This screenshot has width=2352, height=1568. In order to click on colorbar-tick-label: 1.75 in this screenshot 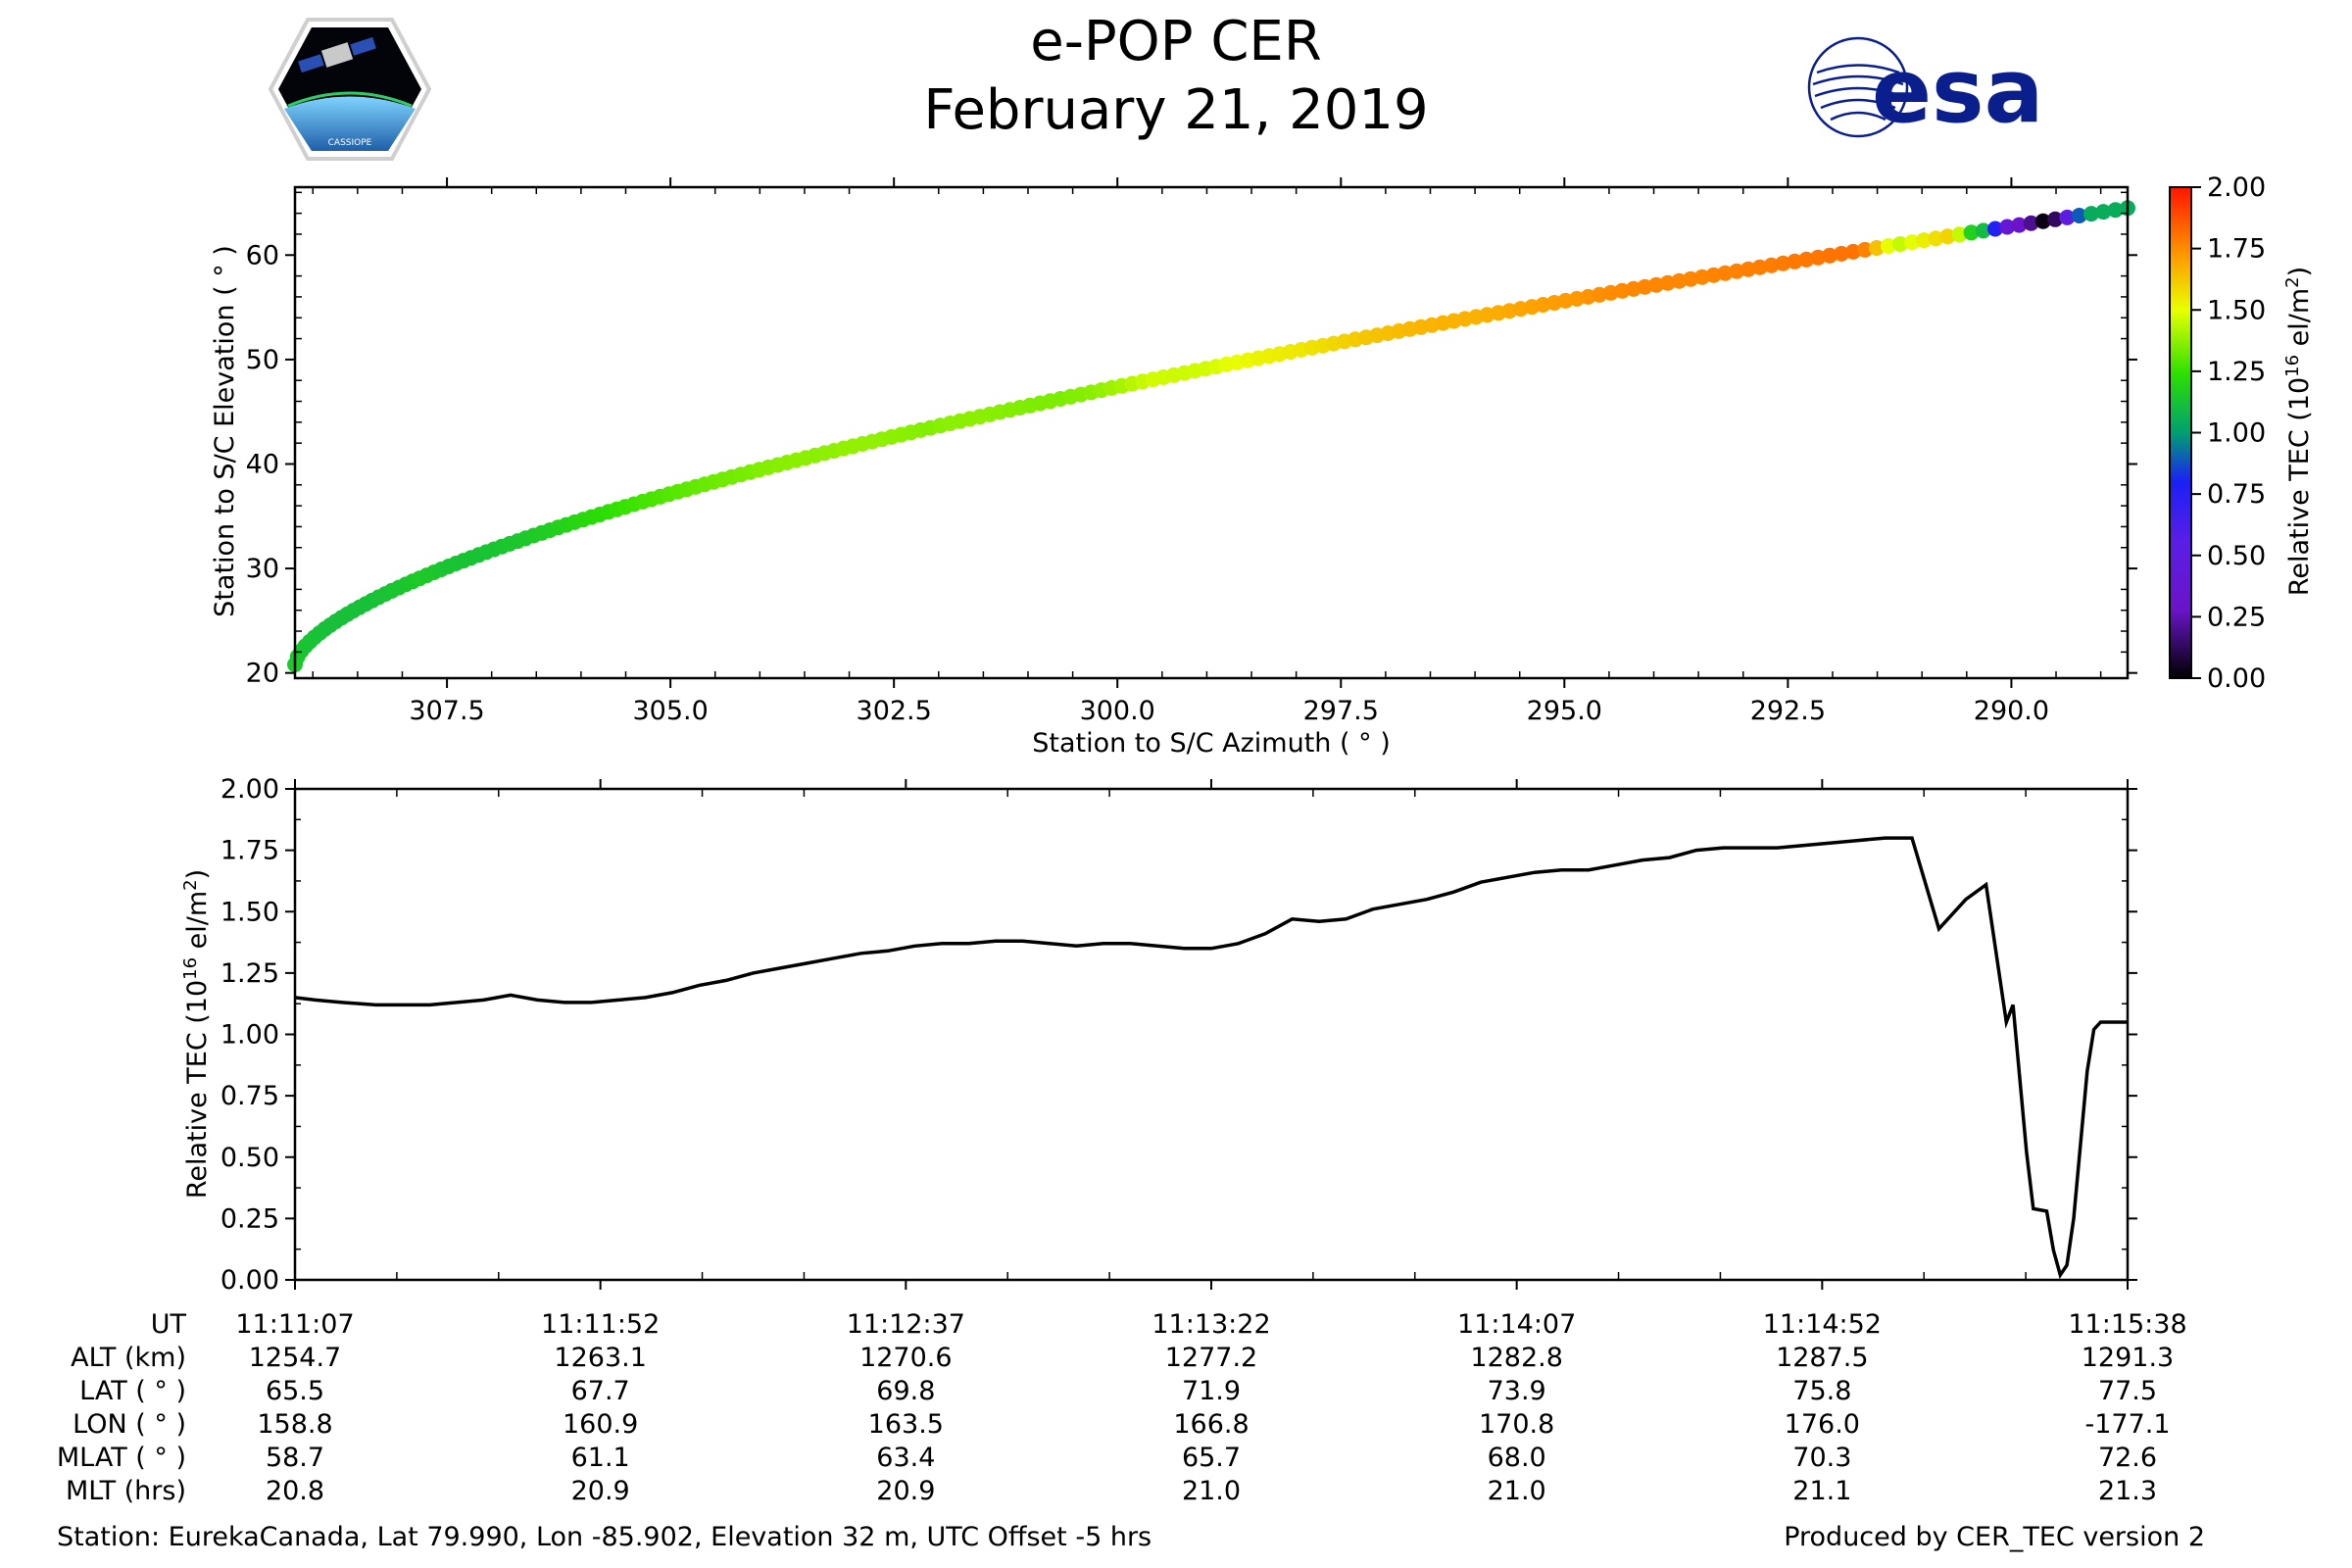, I will do `click(2236, 249)`.